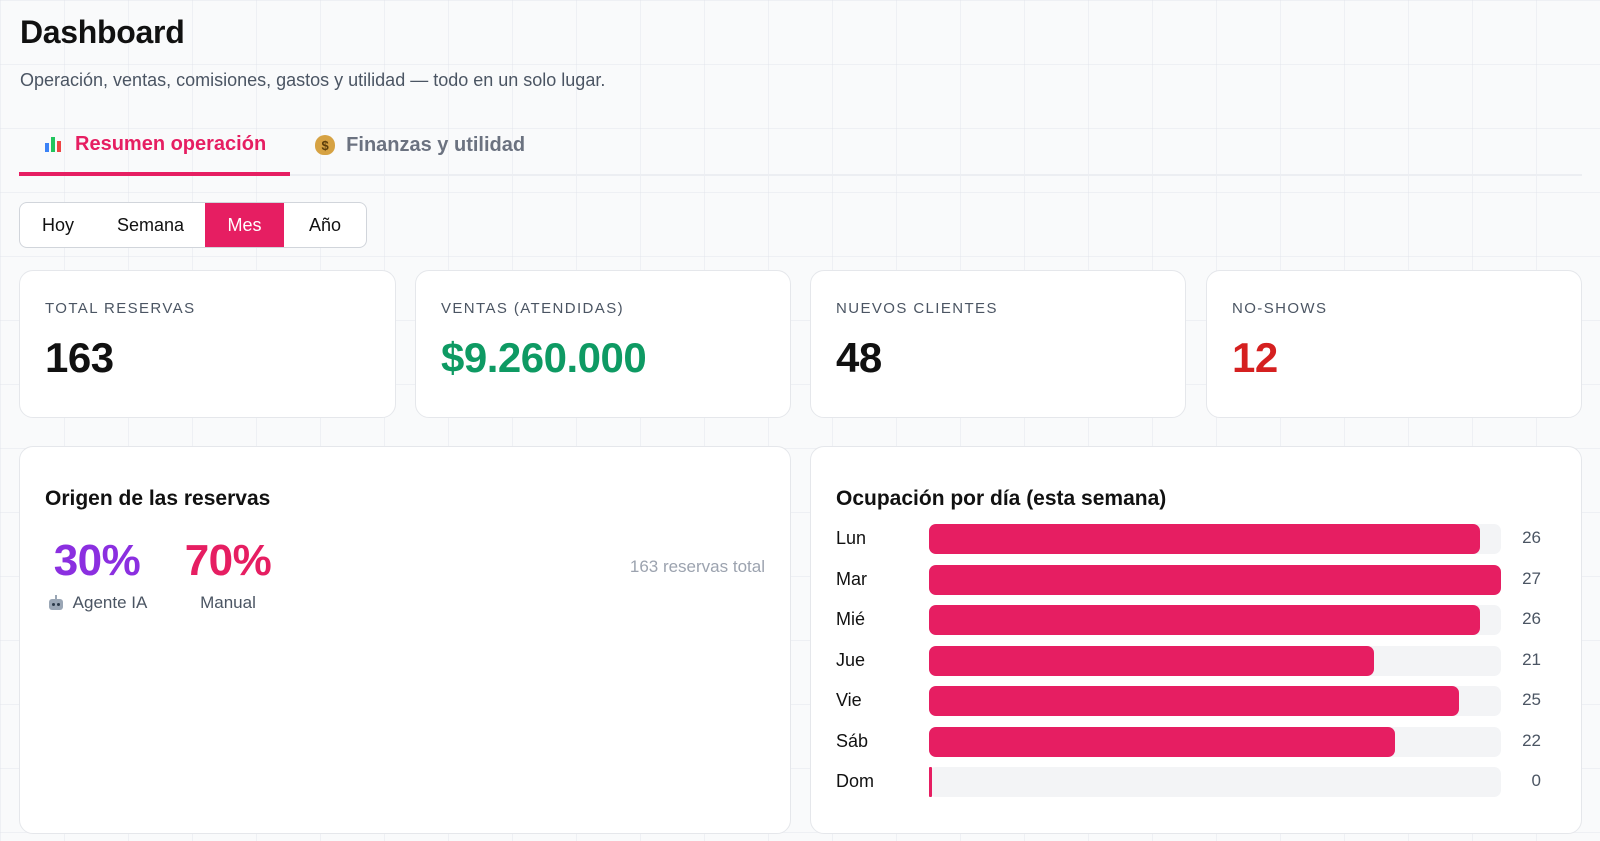 This screenshot has width=1600, height=841. I want to click on page-title: Dashboard, so click(102, 32).